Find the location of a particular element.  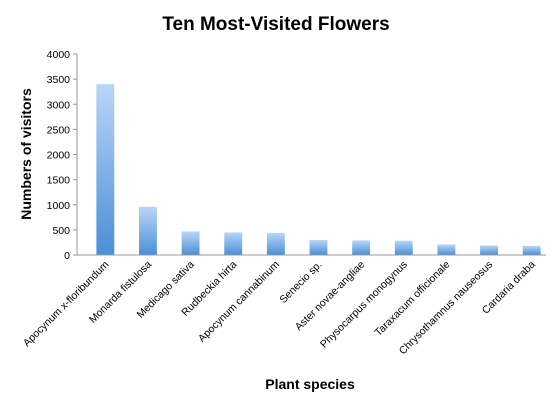

y-axis: 0 500 1000 1500 2000 2500 3000 3500 4000 is located at coordinates (62, 155).